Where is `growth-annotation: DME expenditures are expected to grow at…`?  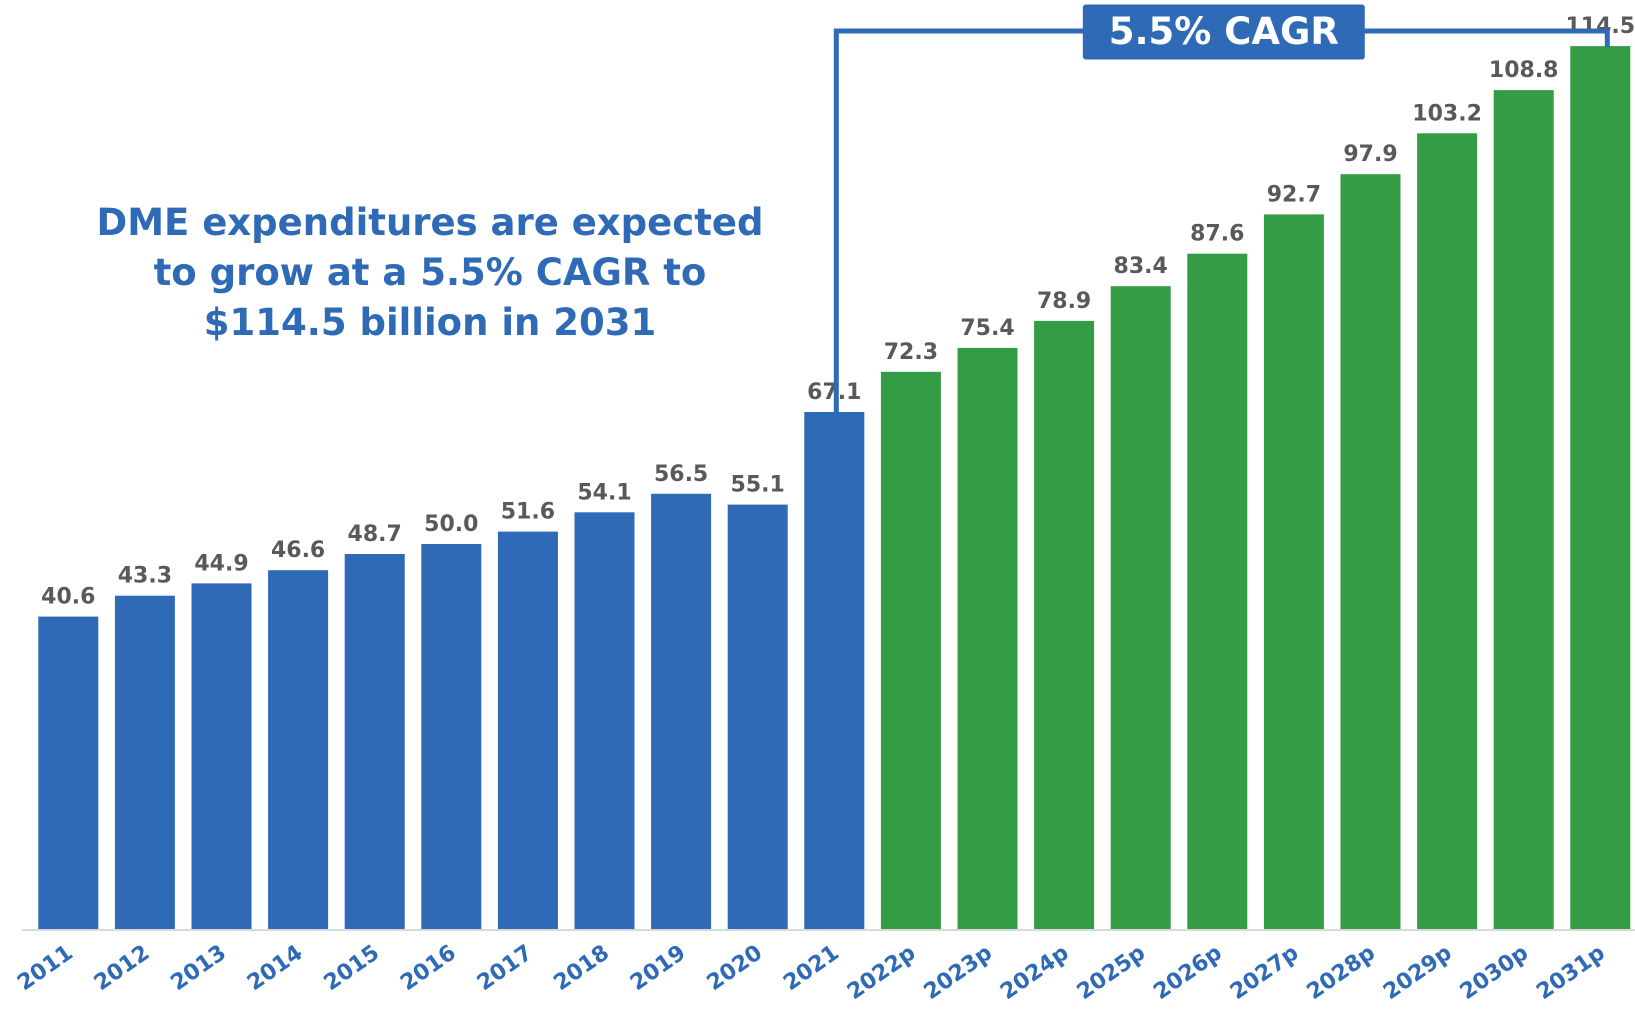
growth-annotation: DME expenditures are expected to grow at… is located at coordinates (430, 273).